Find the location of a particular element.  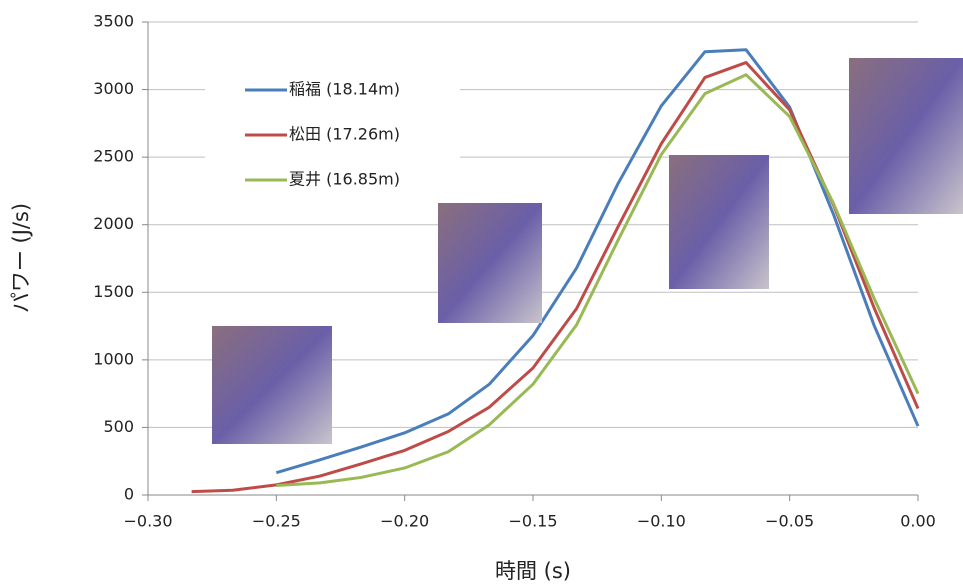

x-tick-label: −0.10 is located at coordinates (661, 521).